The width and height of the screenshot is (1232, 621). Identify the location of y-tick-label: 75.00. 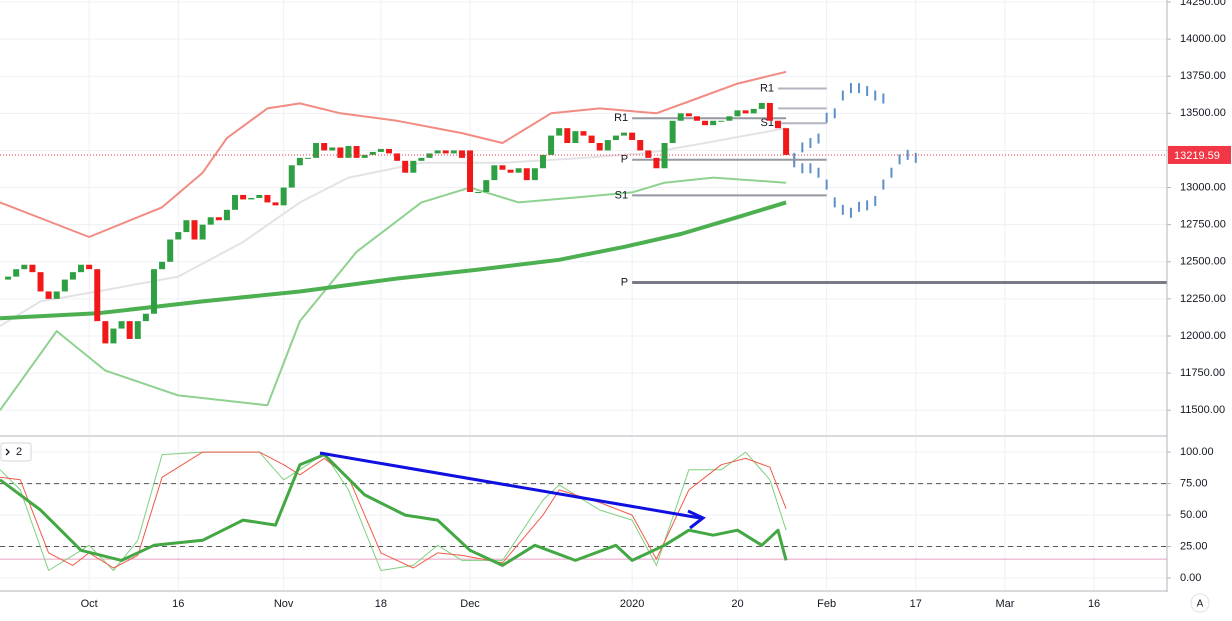
(1194, 483).